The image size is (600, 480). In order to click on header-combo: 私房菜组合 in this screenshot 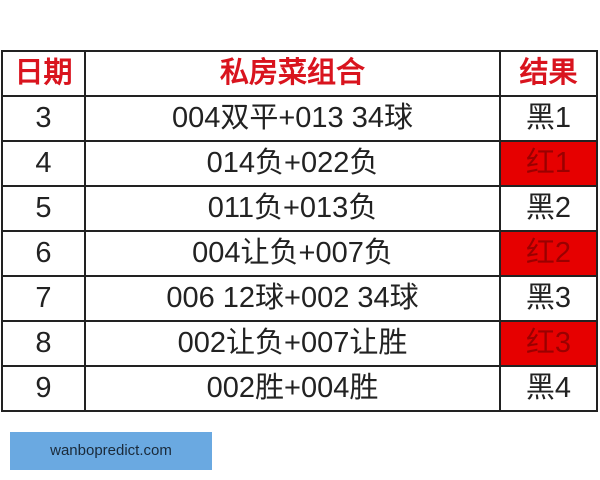, I will do `click(292, 73)`.